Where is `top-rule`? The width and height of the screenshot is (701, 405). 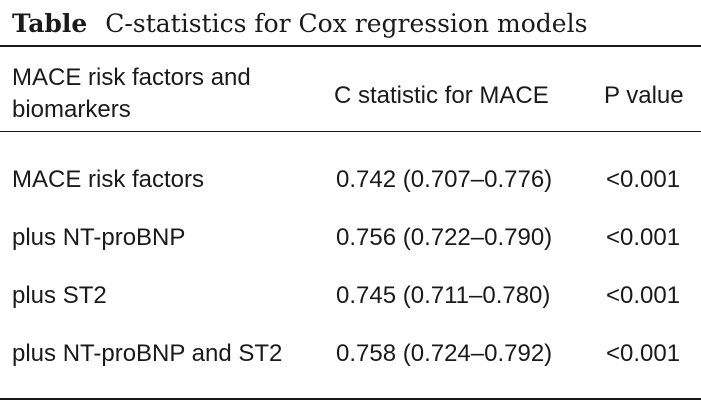 top-rule is located at coordinates (350, 46).